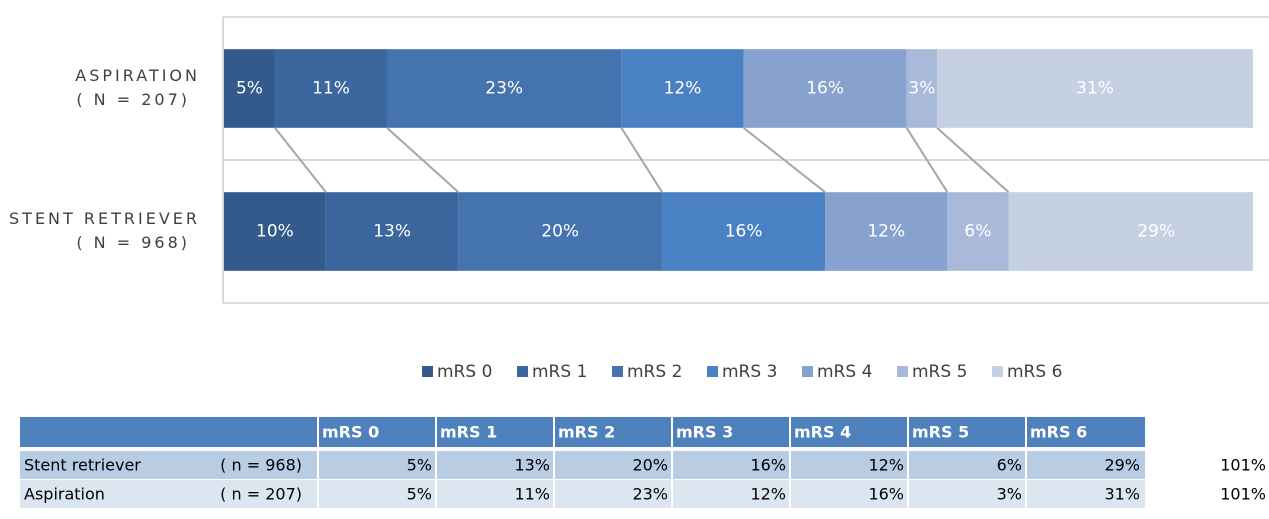 The width and height of the screenshot is (1269, 519). What do you see at coordinates (261, 494) in the screenshot?
I see `row-n: ( n = 207)` at bounding box center [261, 494].